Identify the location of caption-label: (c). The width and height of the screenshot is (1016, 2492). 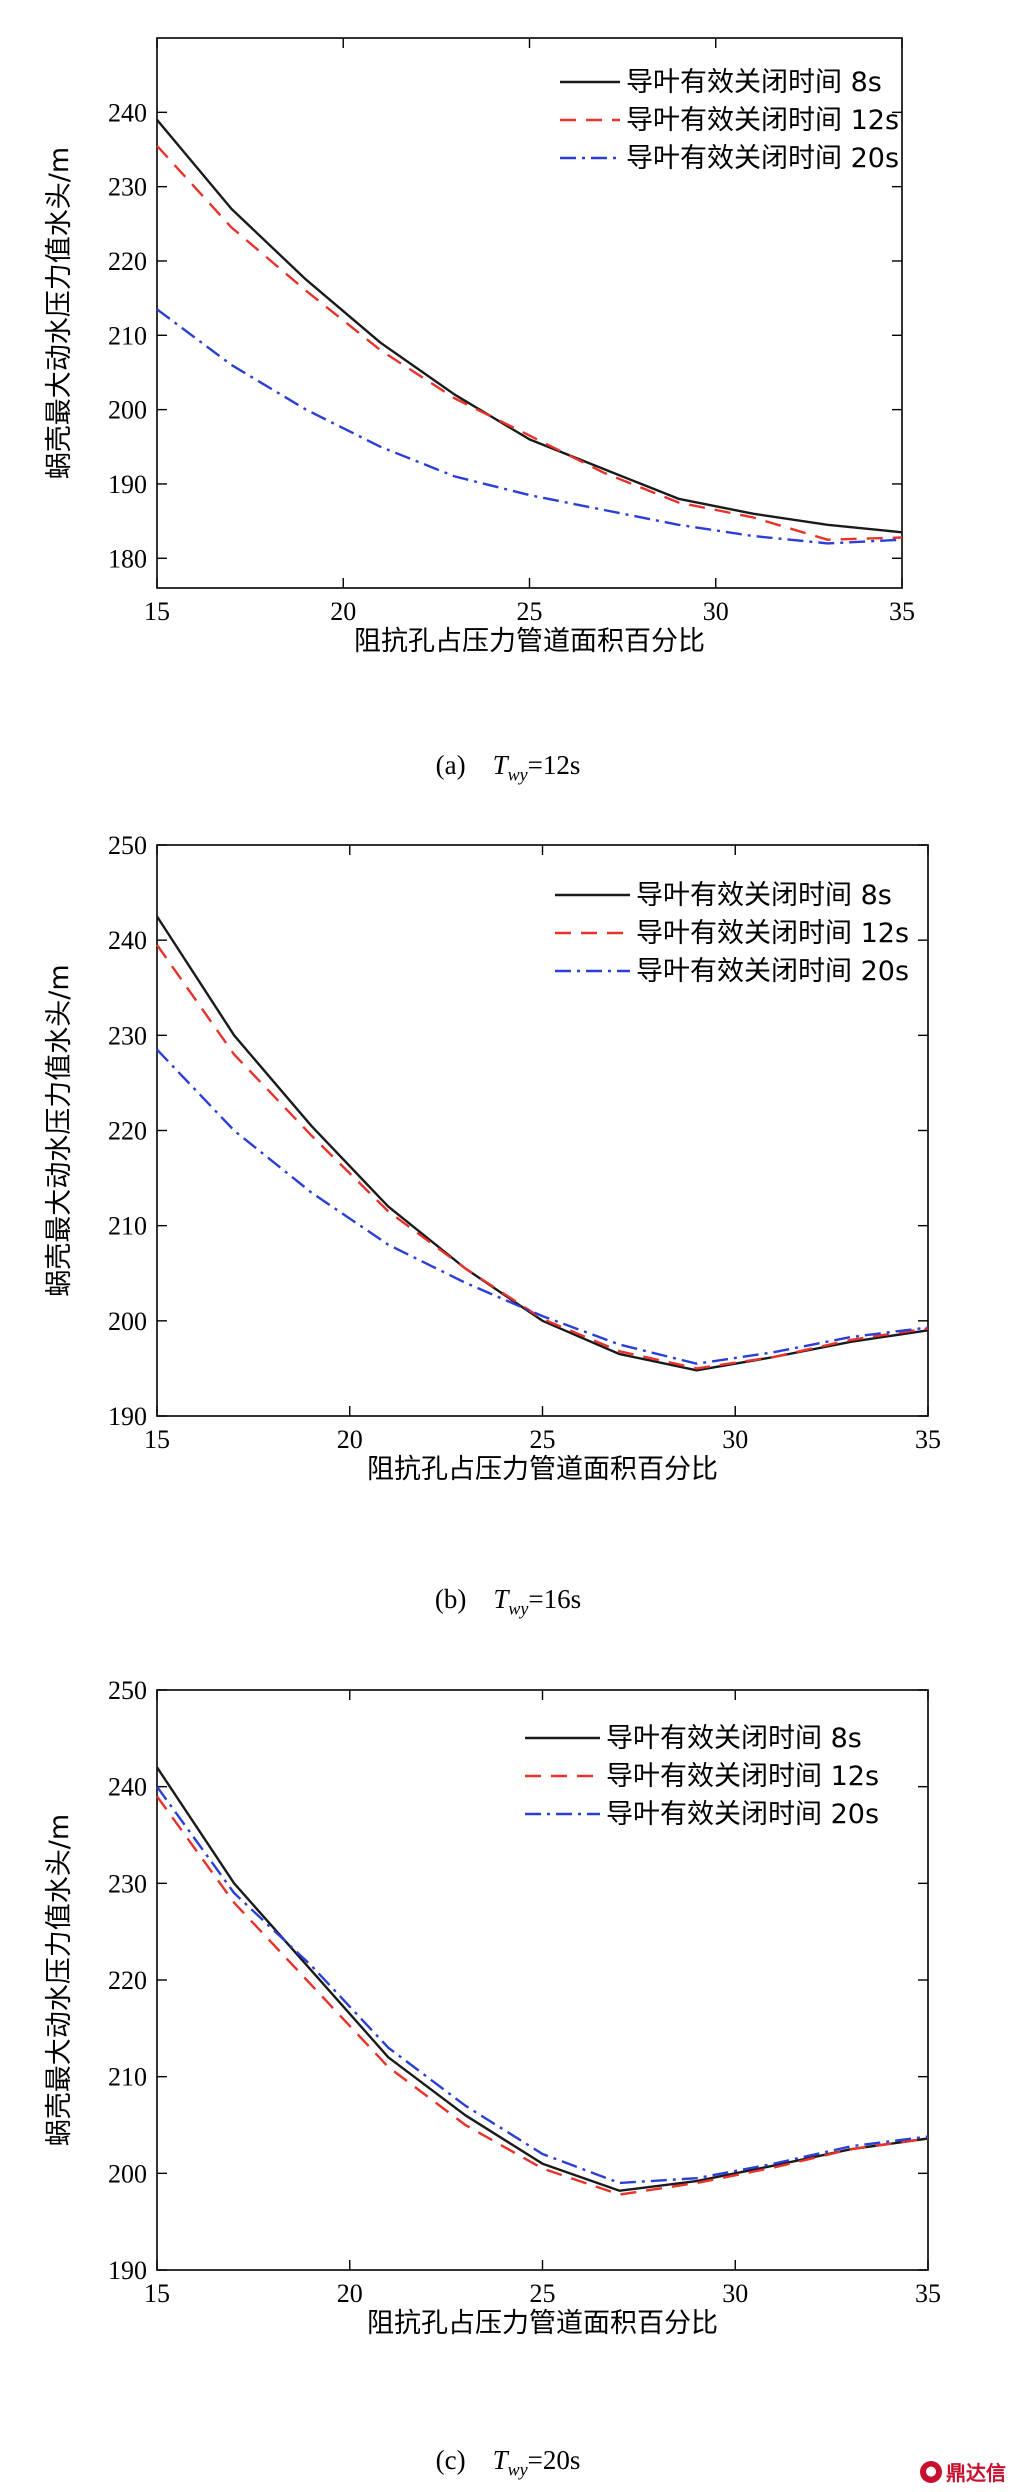
(450, 2460).